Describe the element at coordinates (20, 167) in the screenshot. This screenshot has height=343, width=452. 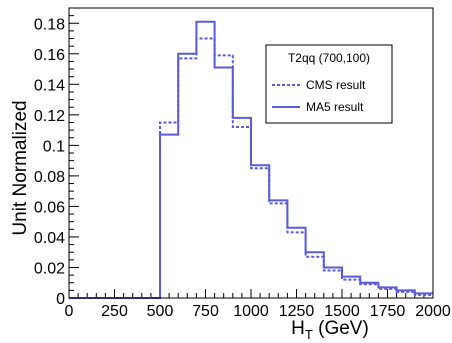
I see `y-axis-title: Unit Normalized` at that location.